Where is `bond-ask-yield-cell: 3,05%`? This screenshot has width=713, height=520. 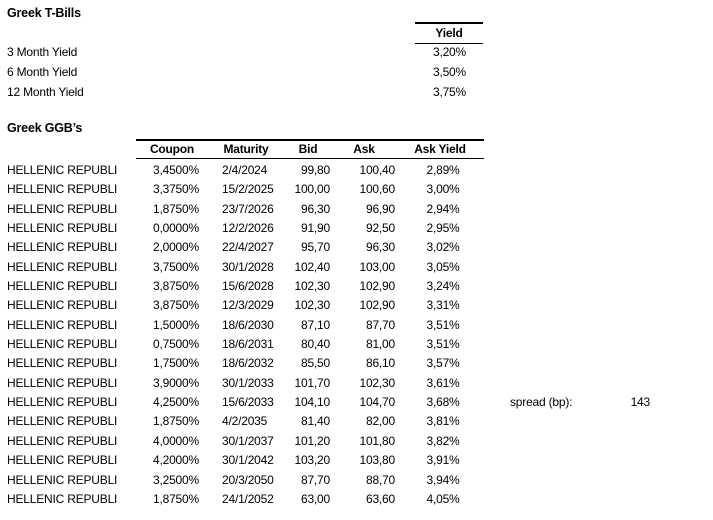 bond-ask-yield-cell: 3,05% is located at coordinates (443, 266).